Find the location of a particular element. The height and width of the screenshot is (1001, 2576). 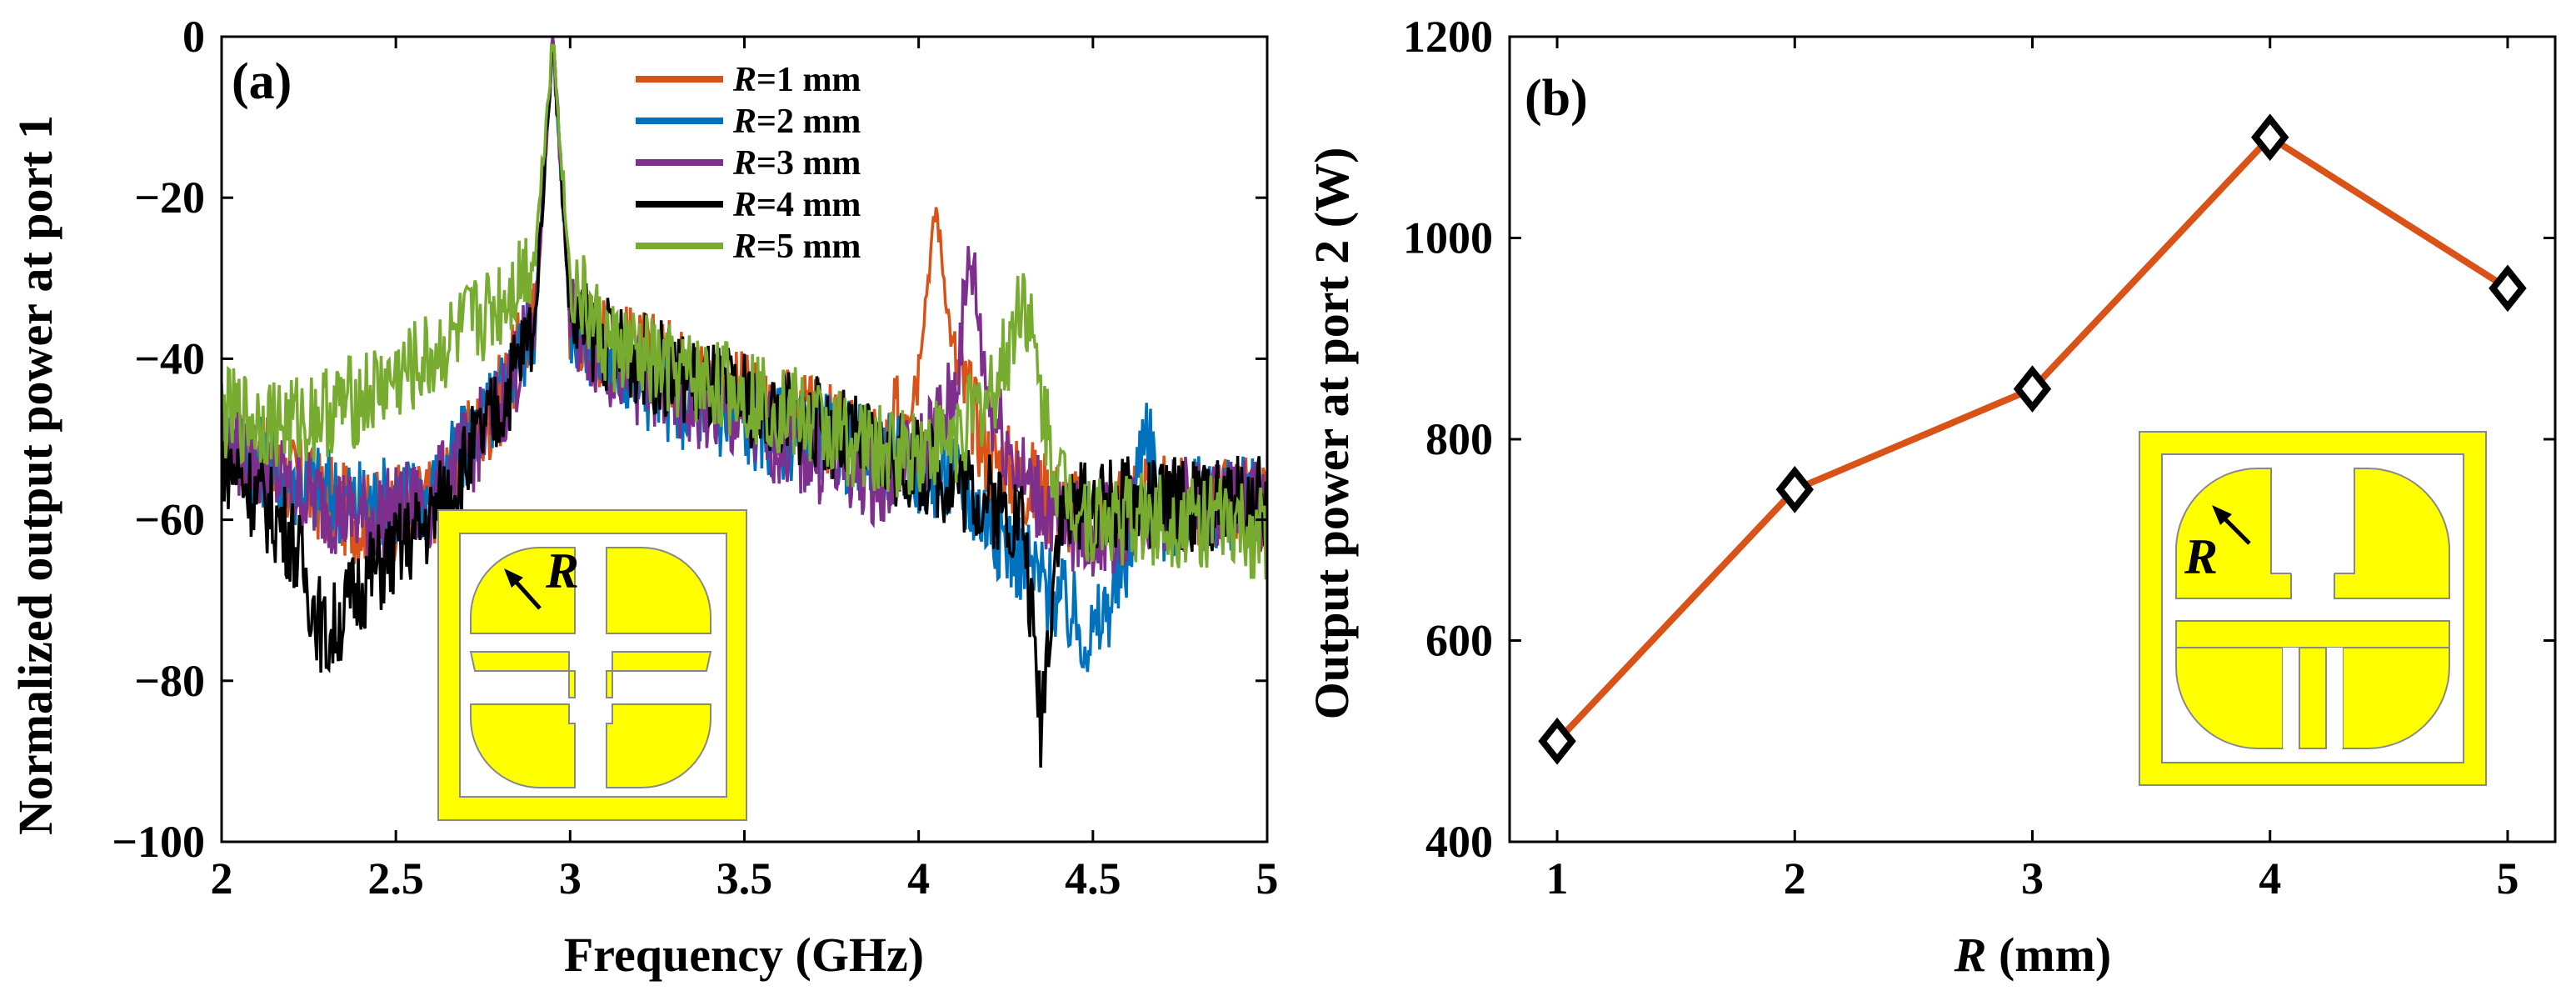

y-tick-label-b: 1000 is located at coordinates (1448, 238).